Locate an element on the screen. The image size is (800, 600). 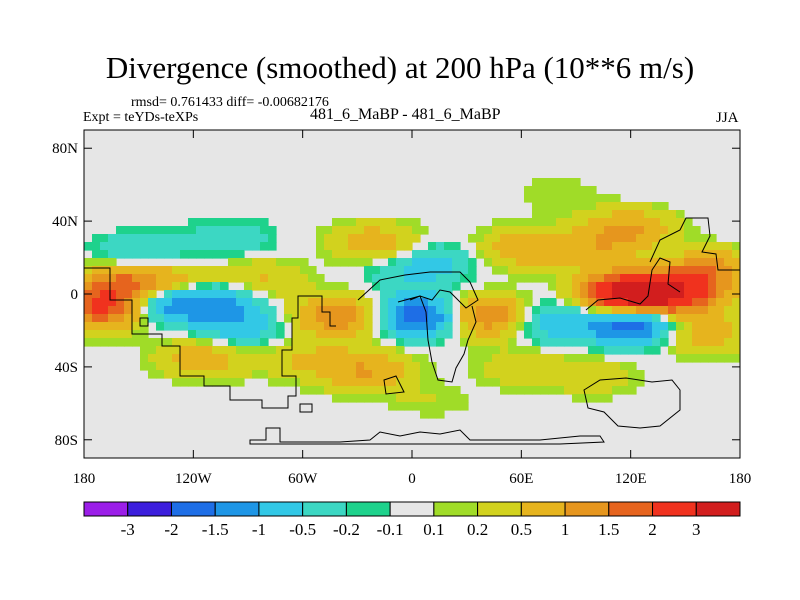
coastline-africa is located at coordinates (437, 339).